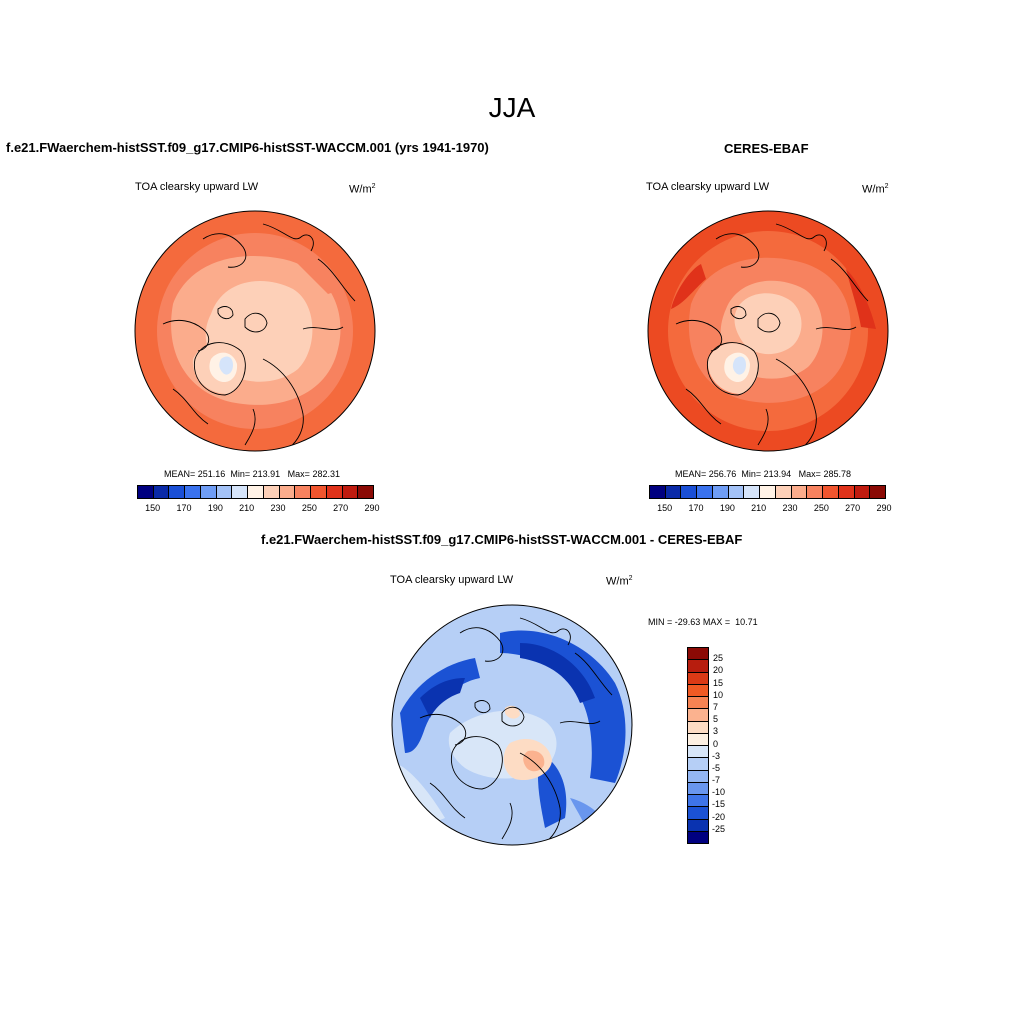 The height and width of the screenshot is (1024, 1024). What do you see at coordinates (512, 725) in the screenshot?
I see `polar-map-diff` at bounding box center [512, 725].